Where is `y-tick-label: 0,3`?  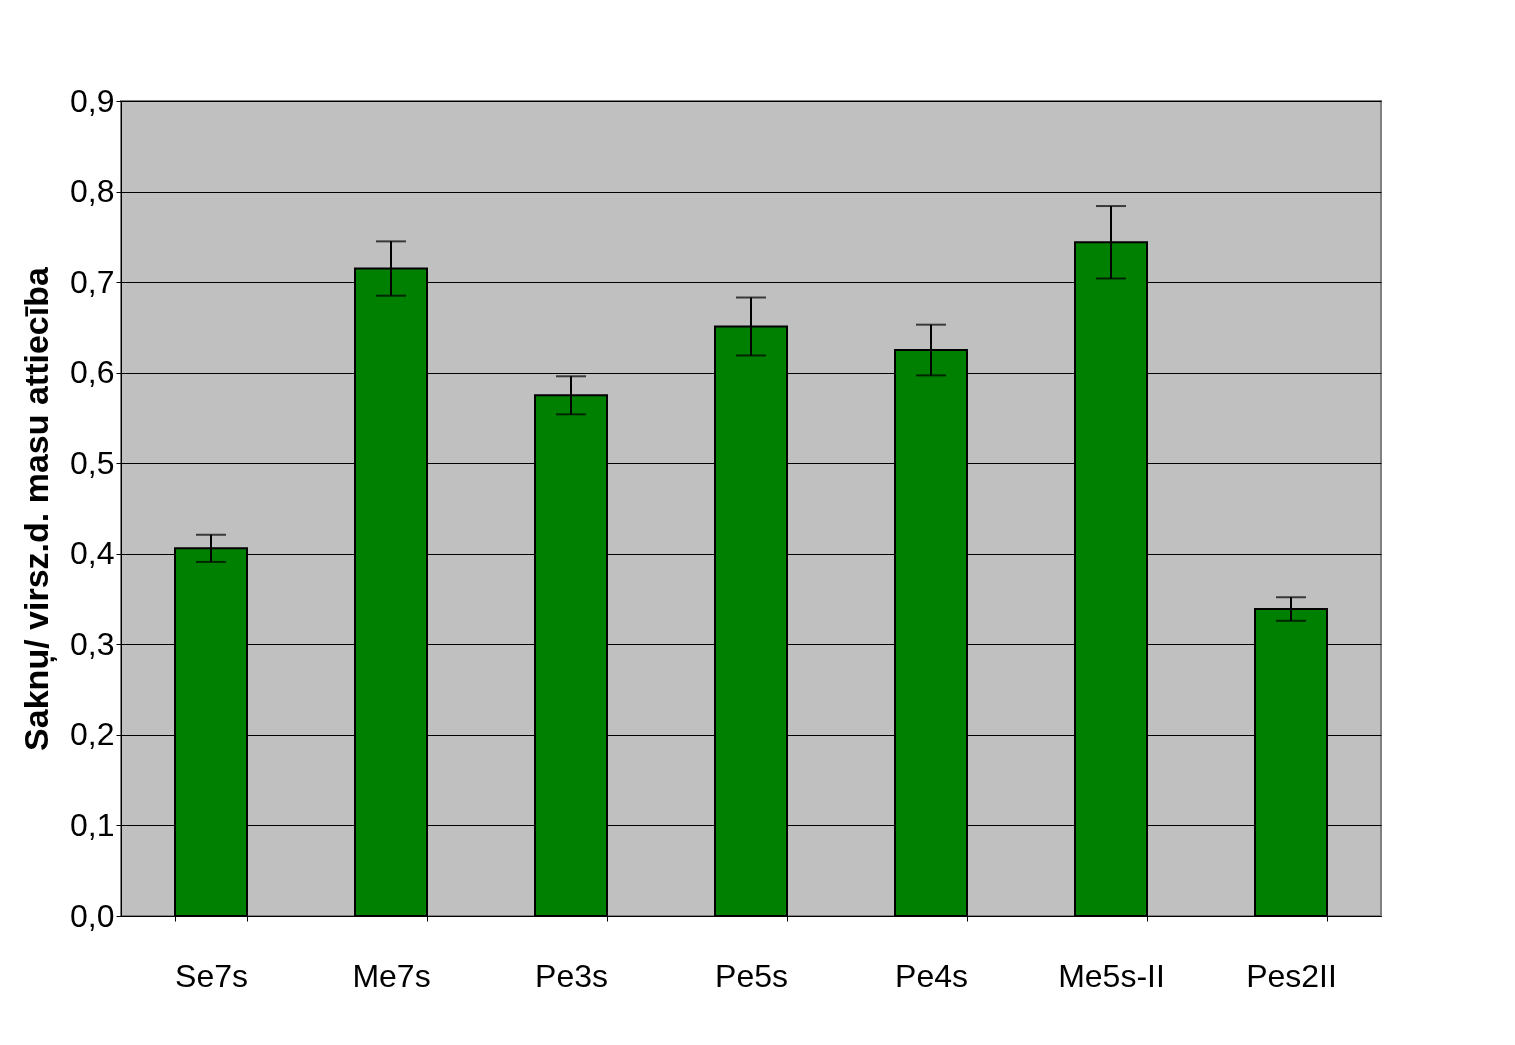
y-tick-label: 0,3 is located at coordinates (92, 643).